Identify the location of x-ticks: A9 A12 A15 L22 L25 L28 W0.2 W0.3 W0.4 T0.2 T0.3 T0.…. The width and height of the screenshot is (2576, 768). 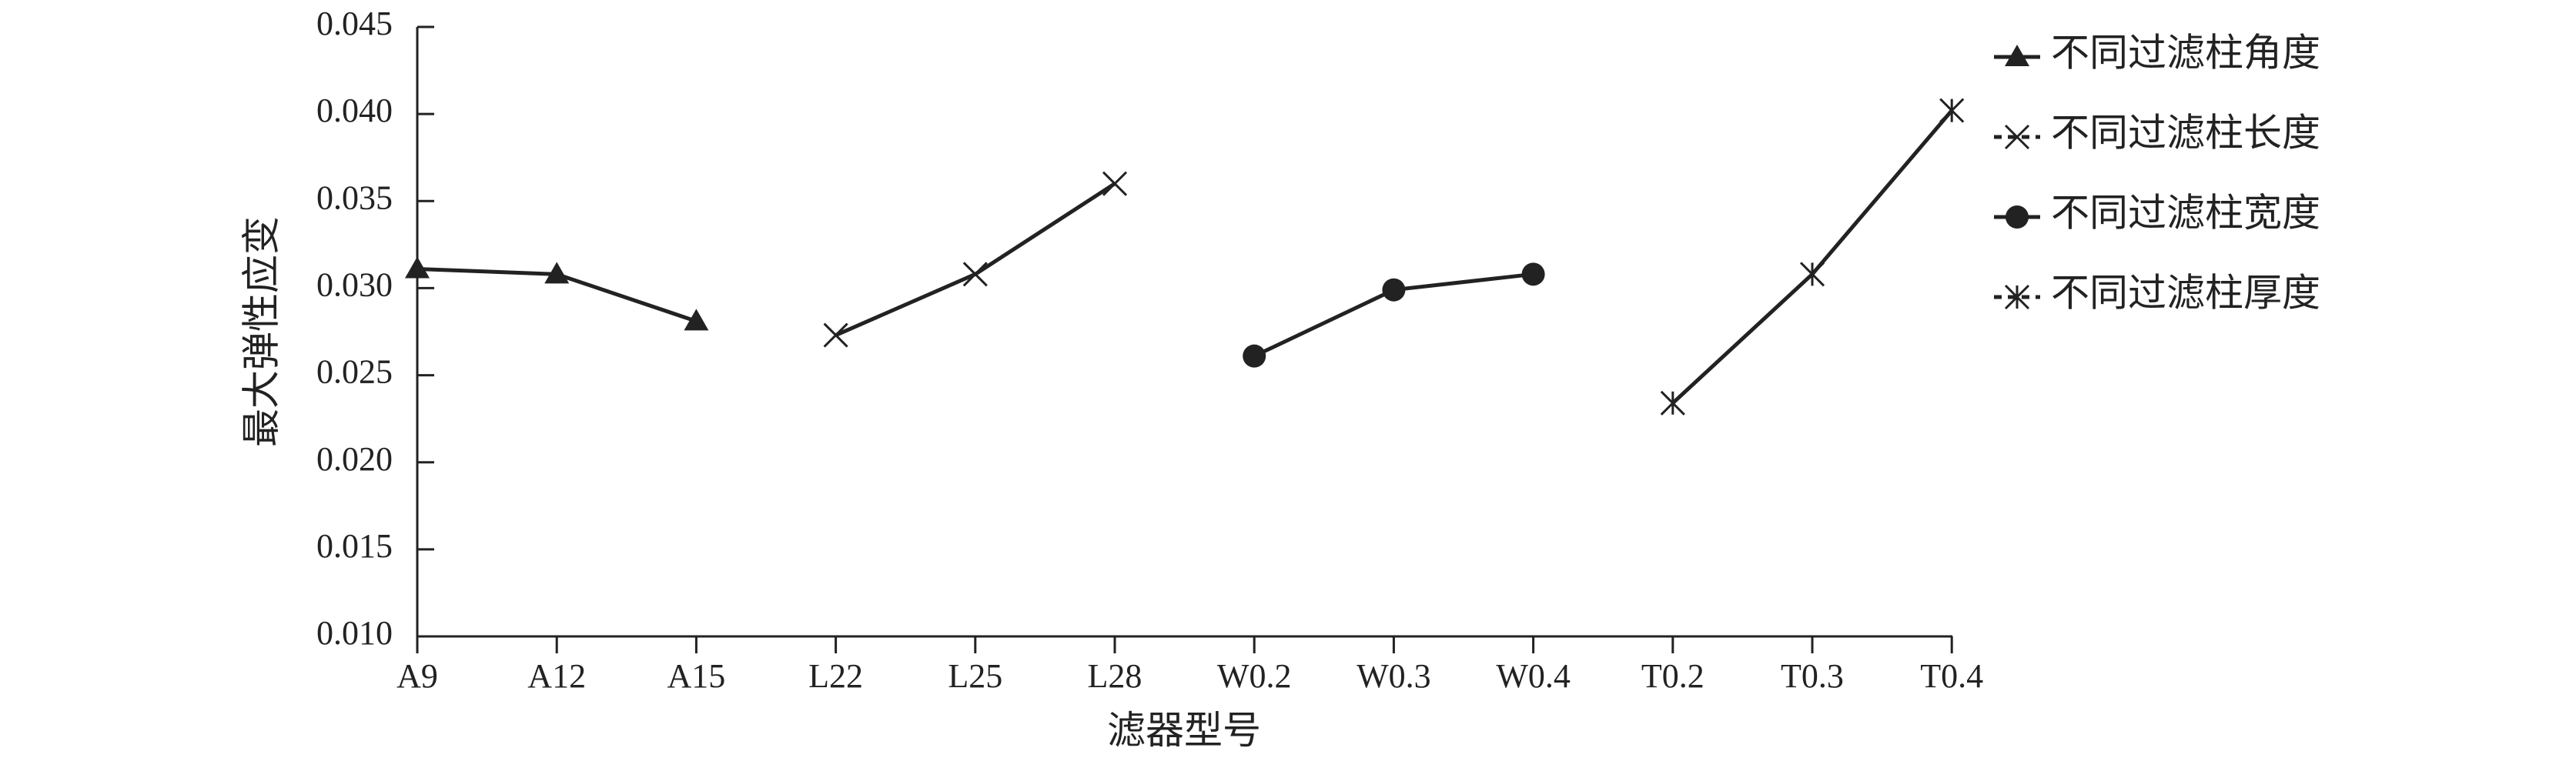
(1190, 665).